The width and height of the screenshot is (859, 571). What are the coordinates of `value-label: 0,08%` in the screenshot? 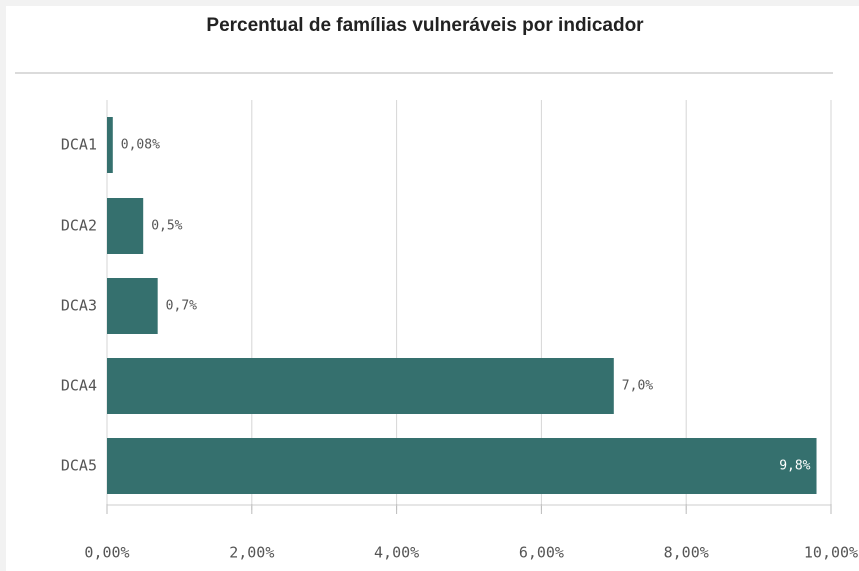 It's located at (140, 145).